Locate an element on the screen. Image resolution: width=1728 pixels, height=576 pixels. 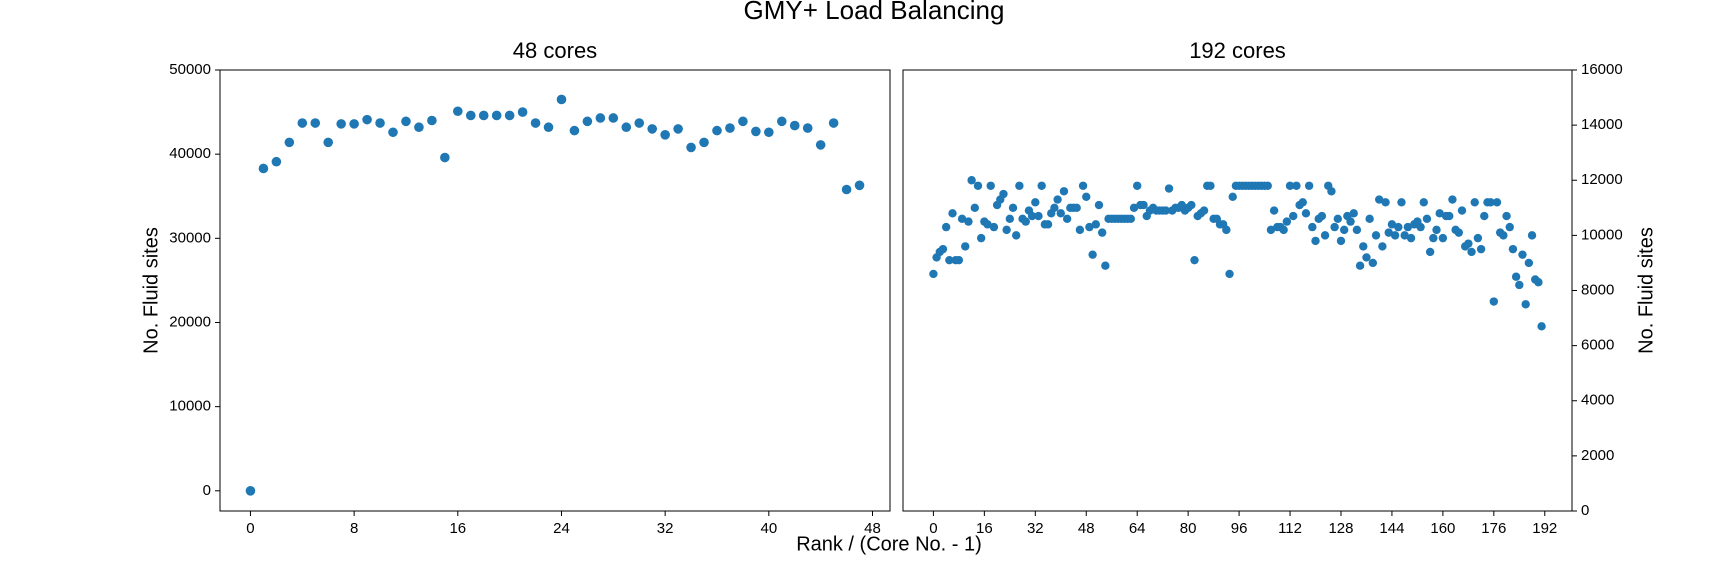
x-tick-label: 0 is located at coordinates (250, 528).